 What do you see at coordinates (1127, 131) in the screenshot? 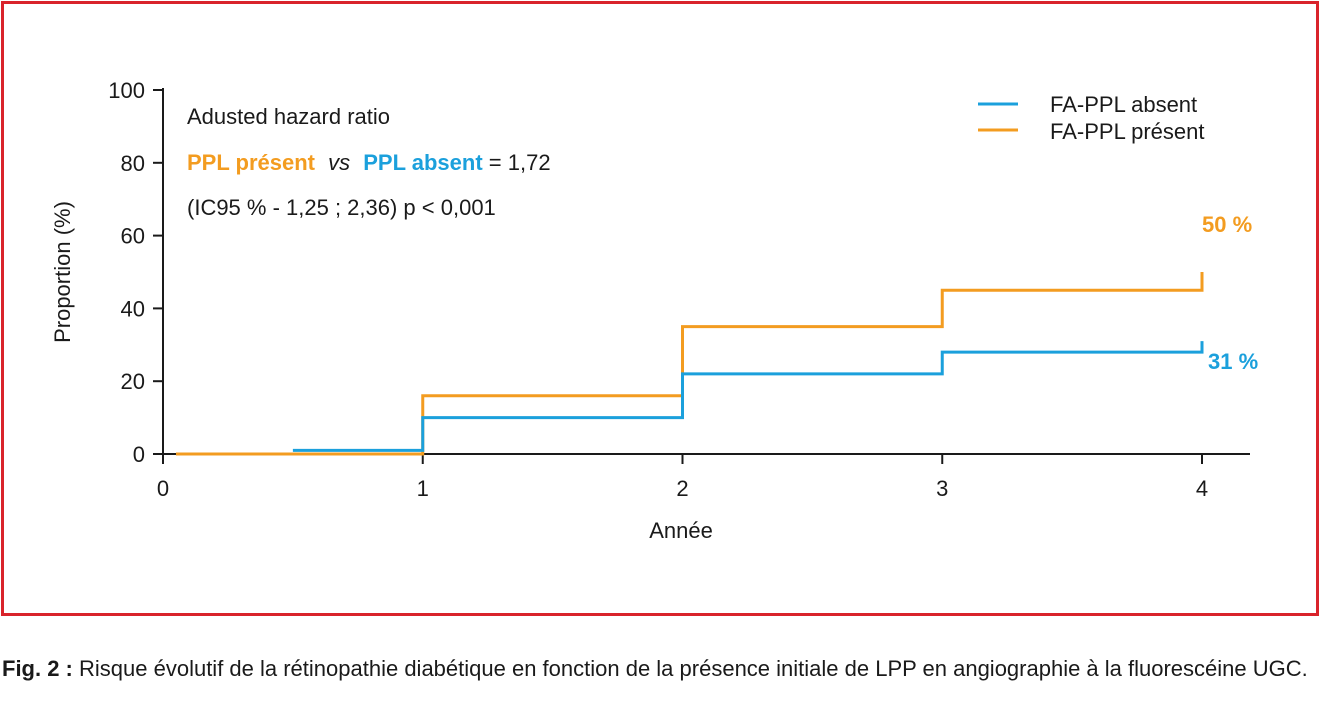
I see `legend-label-fa-ppl-present: FA-PPL présent` at bounding box center [1127, 131].